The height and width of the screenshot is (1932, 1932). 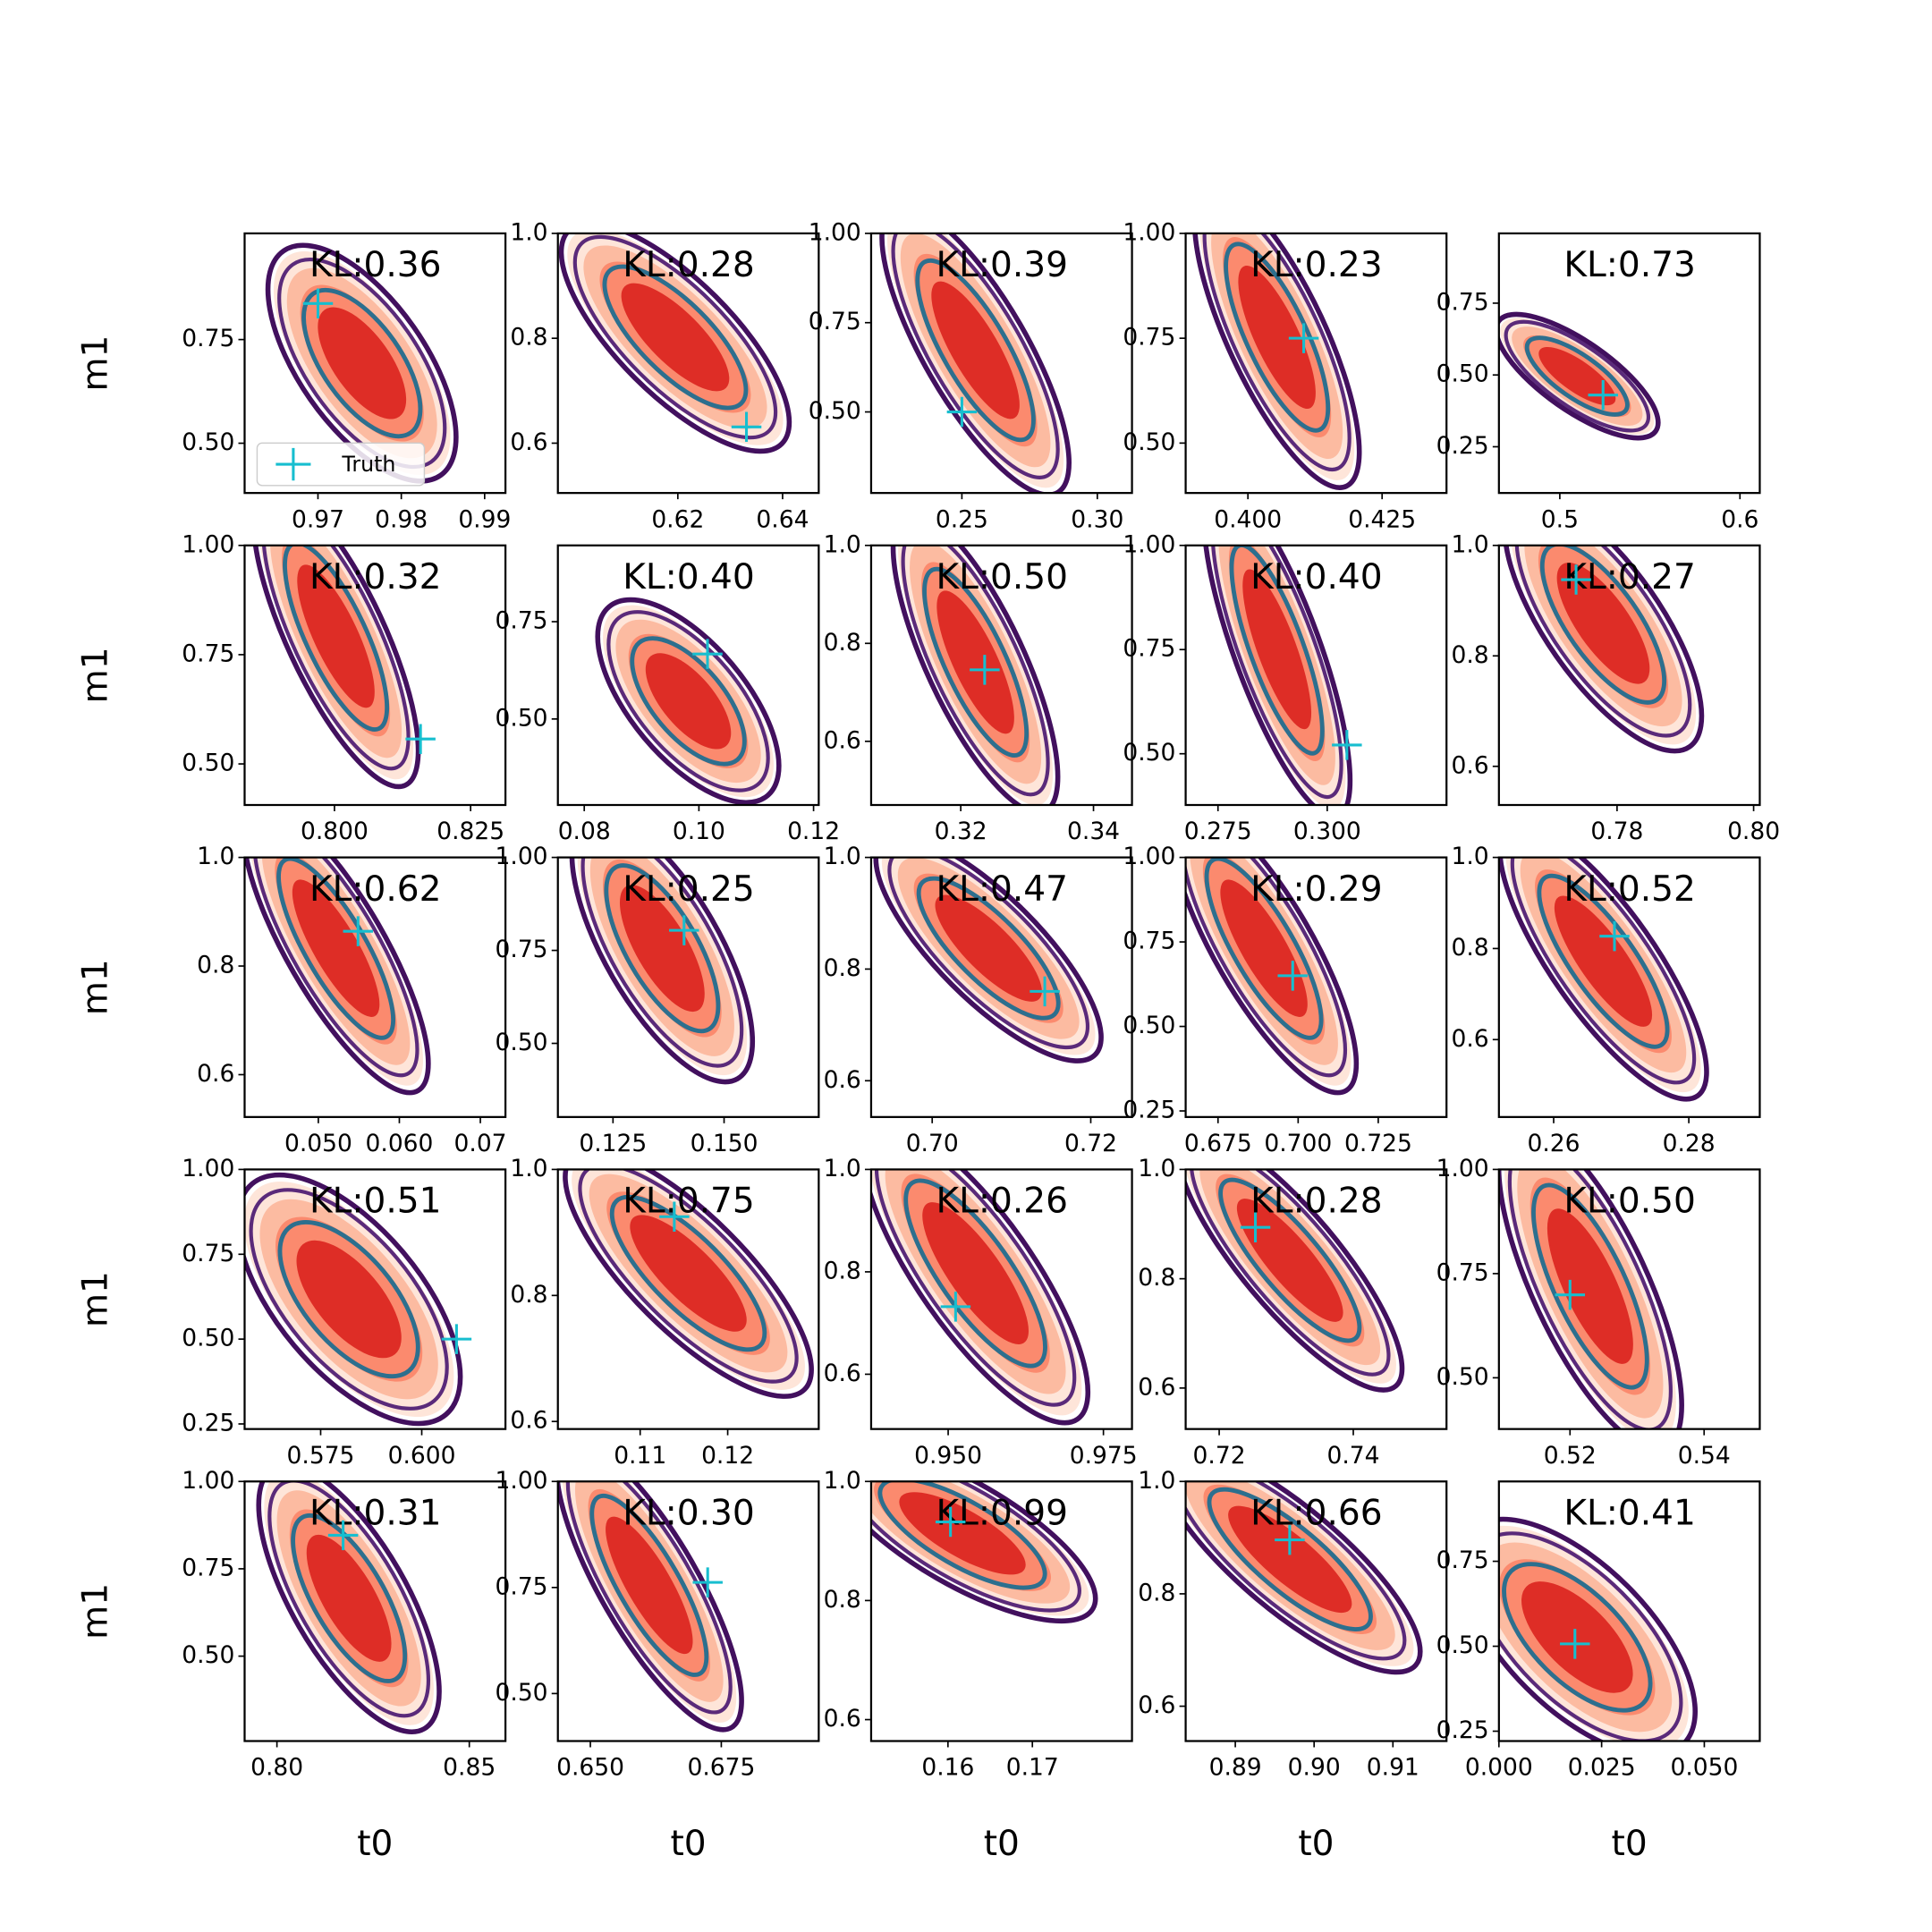 I want to click on x-tick-label: 0.600, so click(x=422, y=1456).